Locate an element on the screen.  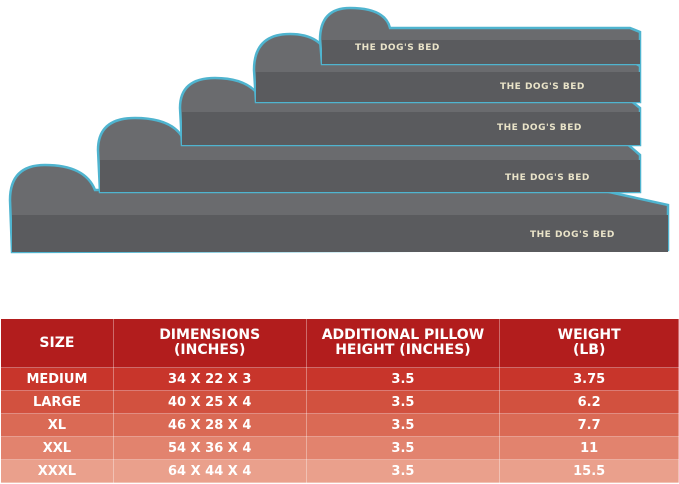
table-row: XXL 54 X 36 X 4 3.5 11 is located at coordinates (339, 448).